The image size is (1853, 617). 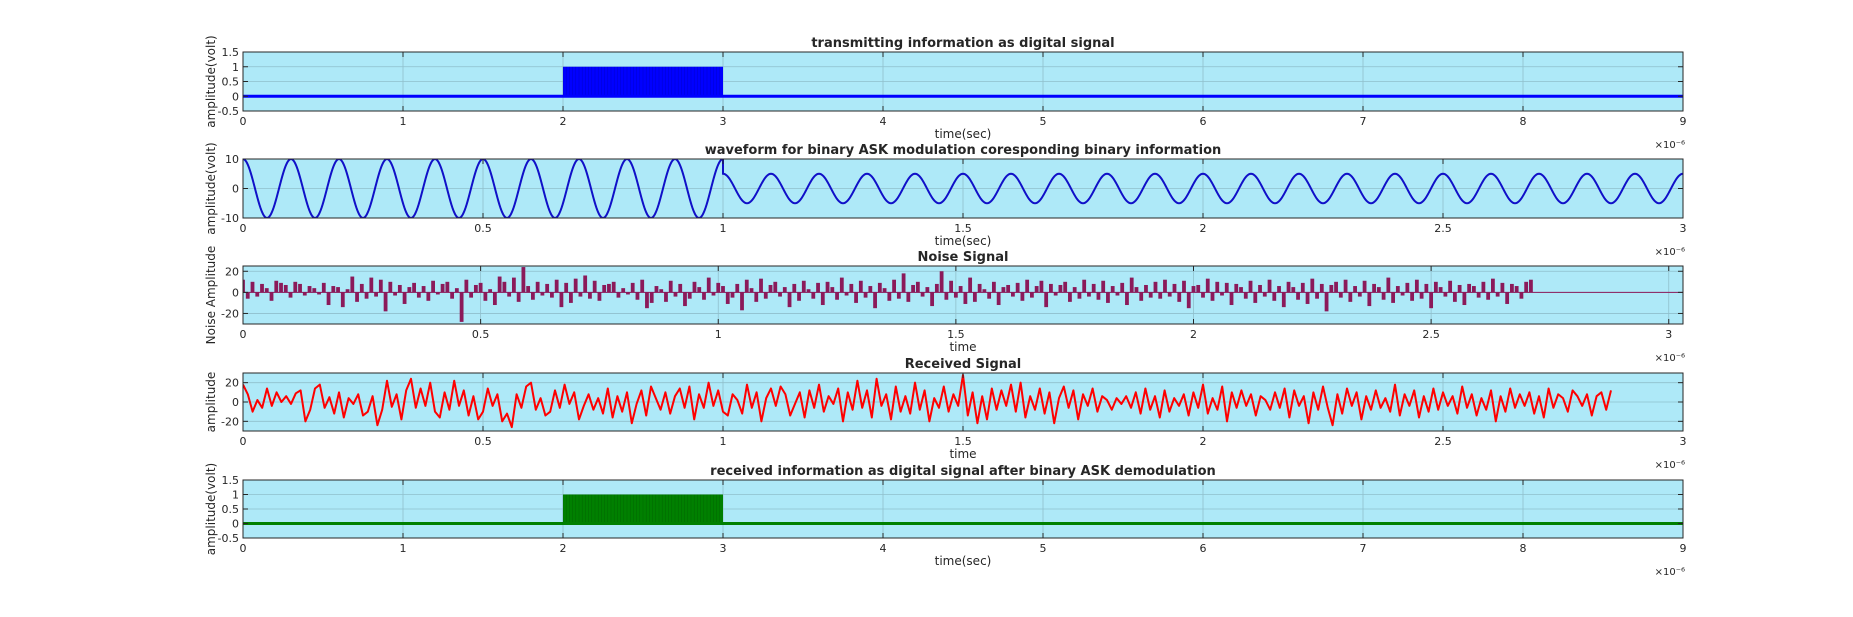 I want to click on sample-lines, so click(x=641, y=509).